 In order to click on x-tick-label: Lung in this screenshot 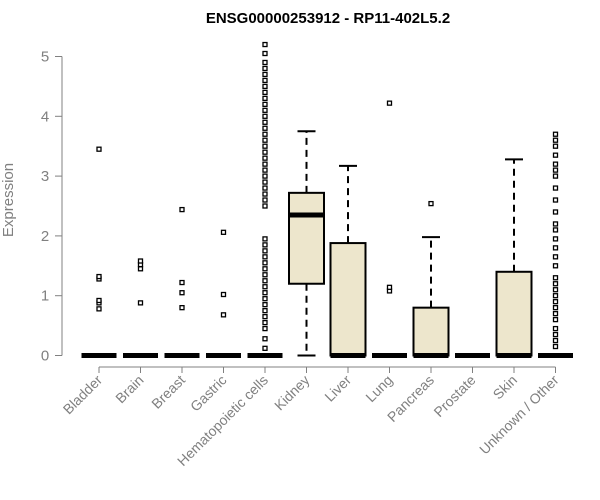, I will do `click(378, 388)`.